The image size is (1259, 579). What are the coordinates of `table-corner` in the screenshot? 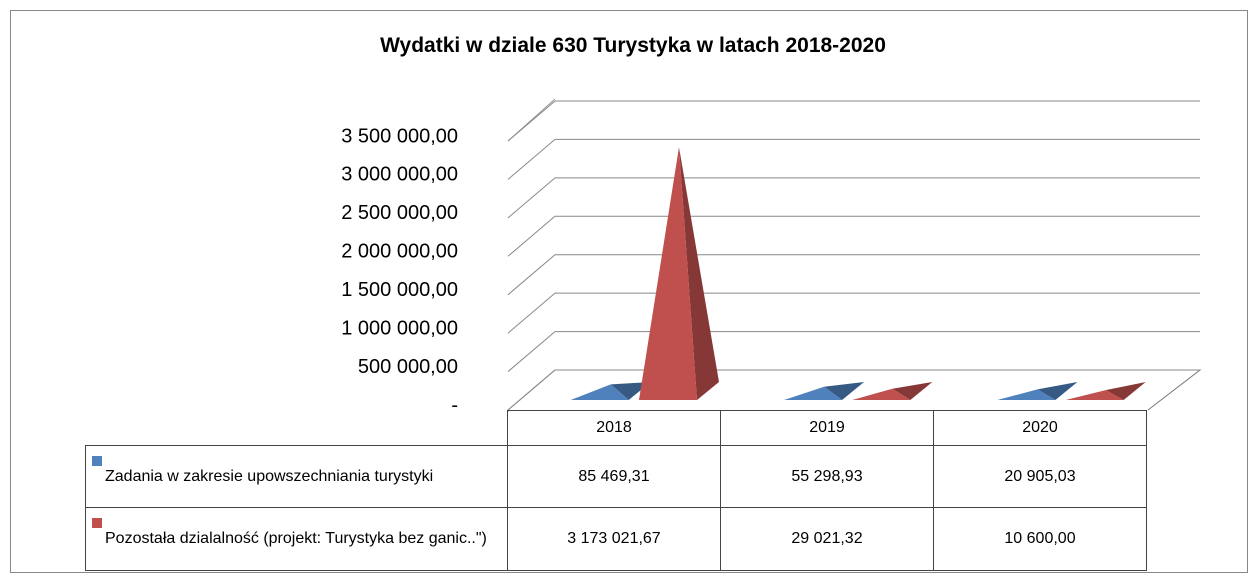 It's located at (296, 428).